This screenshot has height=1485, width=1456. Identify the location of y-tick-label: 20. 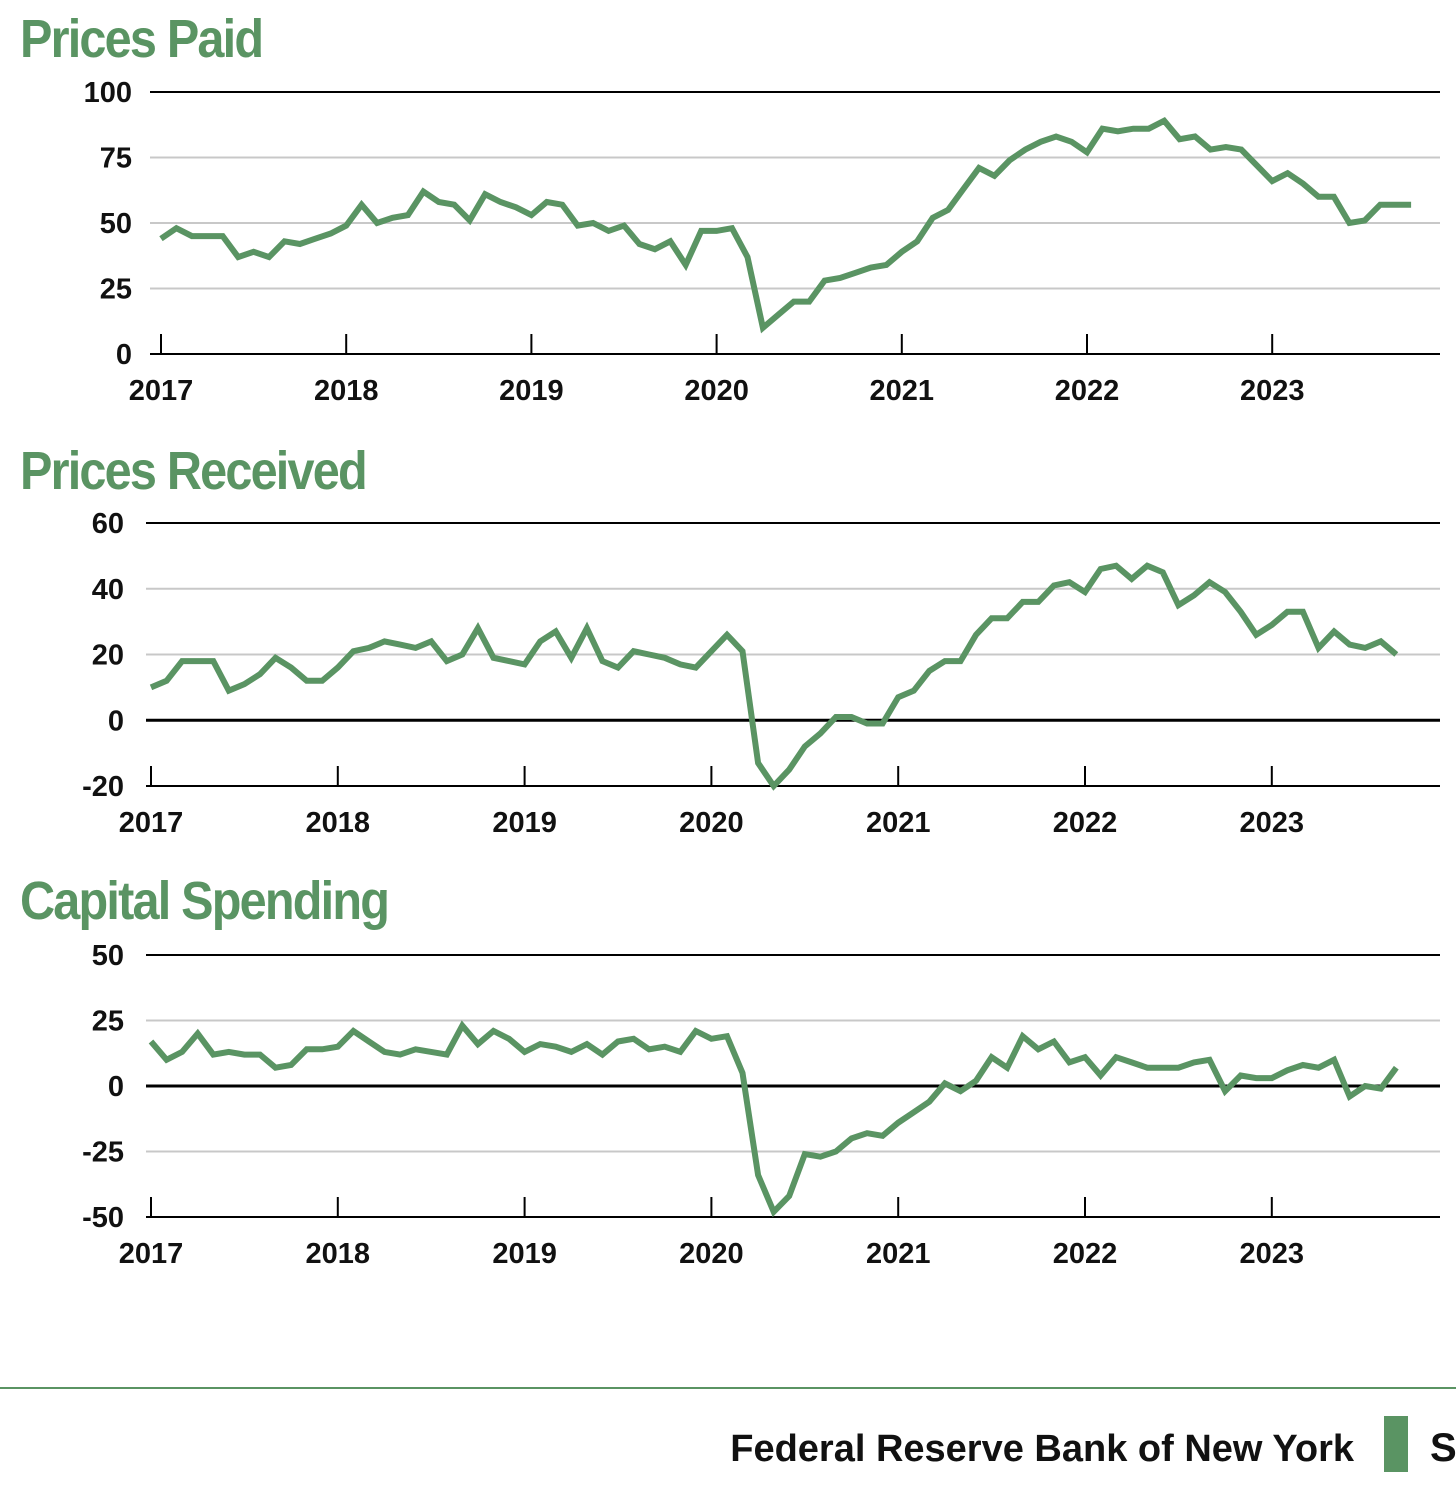
(108, 656).